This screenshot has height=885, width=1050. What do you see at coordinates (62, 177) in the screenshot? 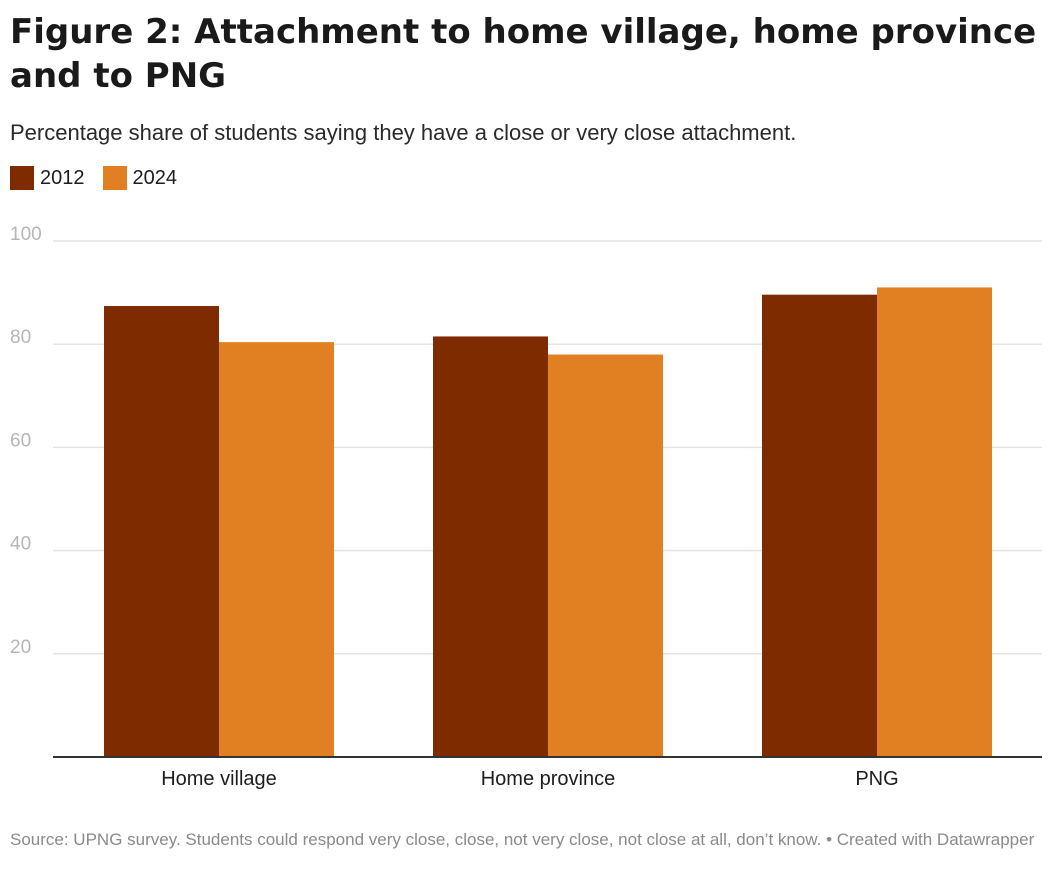
I see `legend-label-2012: 2012` at bounding box center [62, 177].